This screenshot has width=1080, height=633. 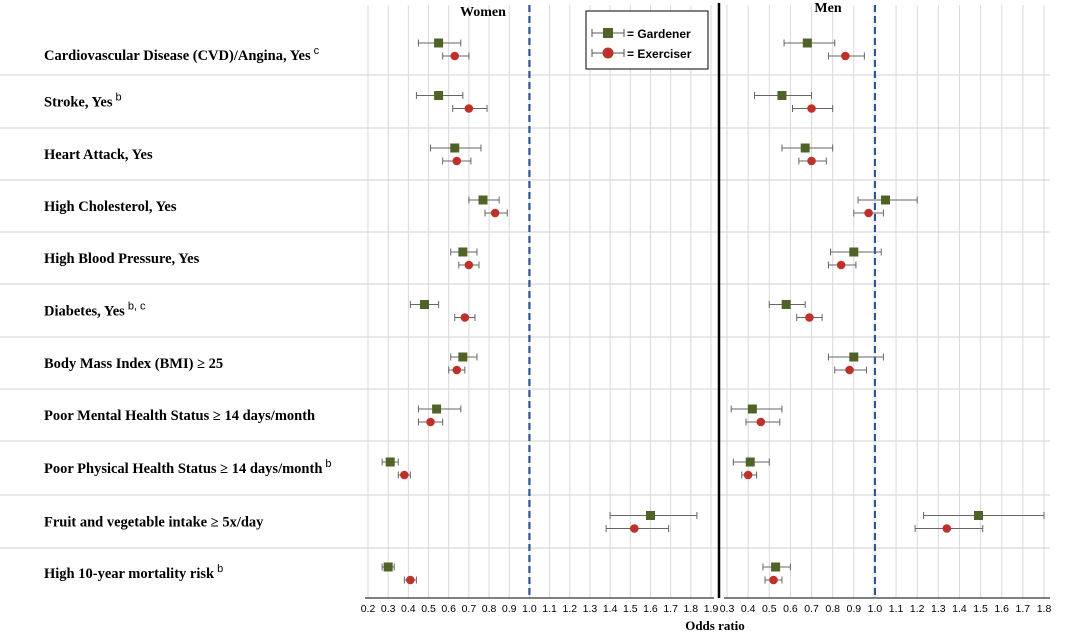 What do you see at coordinates (608, 33) in the screenshot?
I see `legend-gardener-square-icon` at bounding box center [608, 33].